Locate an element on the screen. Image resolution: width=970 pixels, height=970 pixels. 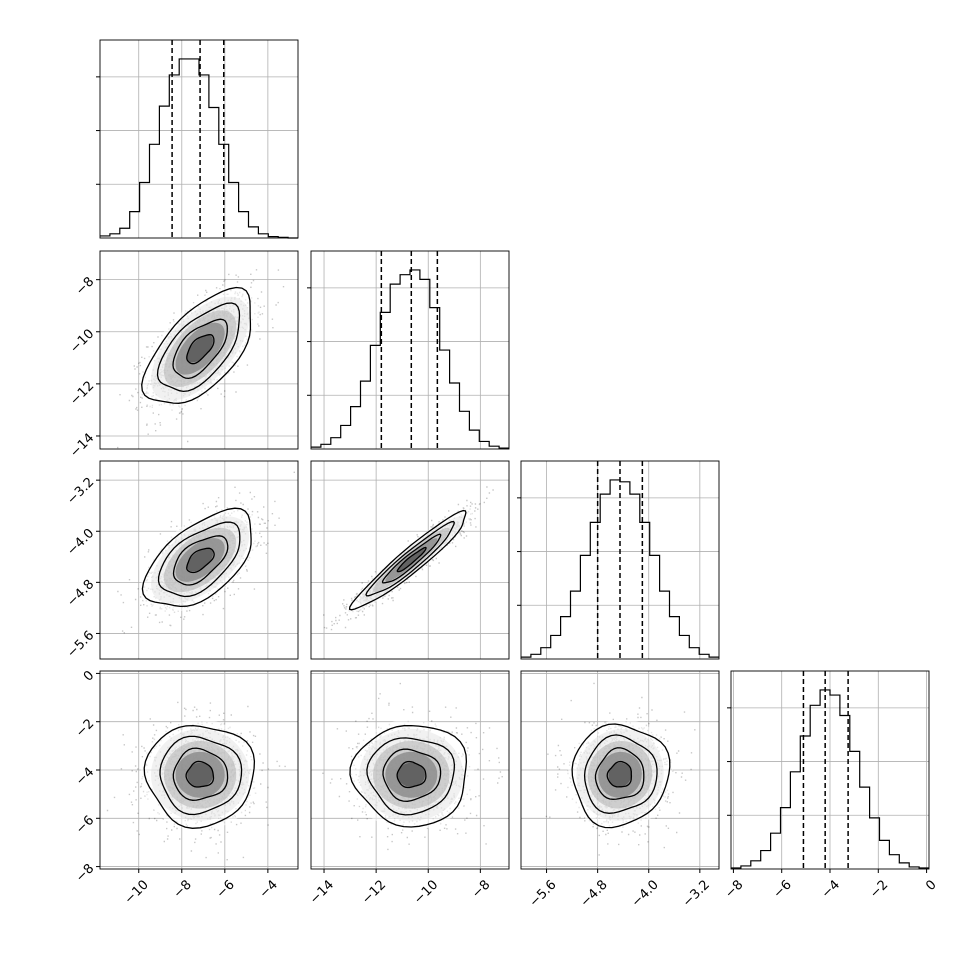
y-axis-param-3: −5.6 −4.8 −4.0 −3.2 is located at coordinates (82, 568).